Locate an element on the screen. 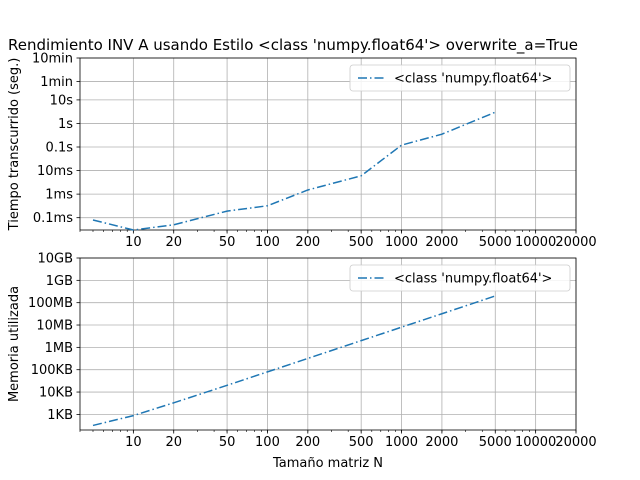 Image resolution: width=640 pixels, height=480 pixels. memory-xtick-label: 200 is located at coordinates (307, 442).